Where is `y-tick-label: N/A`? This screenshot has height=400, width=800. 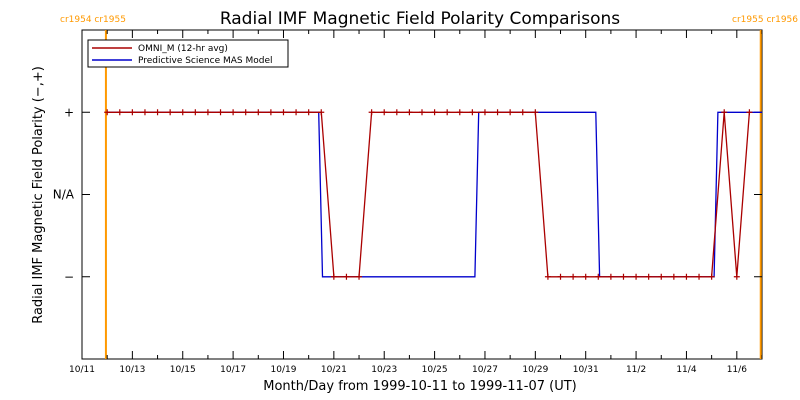
y-tick-label: N/A is located at coordinates (64, 195).